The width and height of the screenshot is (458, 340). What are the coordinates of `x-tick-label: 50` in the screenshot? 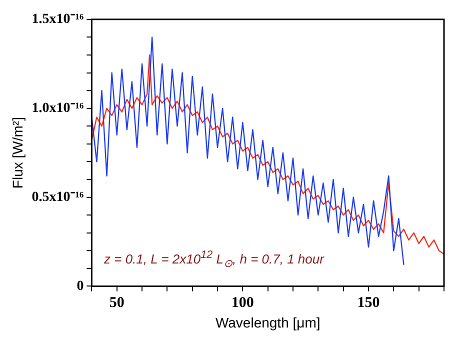 It's located at (116, 303).